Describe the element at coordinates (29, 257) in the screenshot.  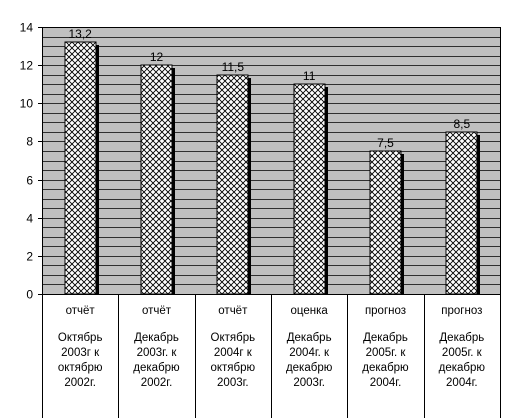
I see `y-tick-label: 2` at that location.